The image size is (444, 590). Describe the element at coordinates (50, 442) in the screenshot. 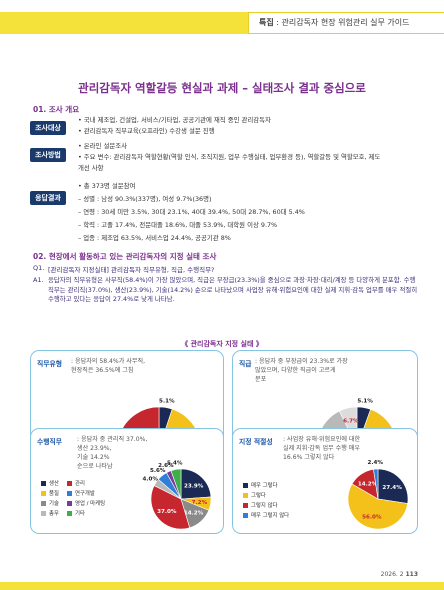

I see `duty-title: 수행직무` at that location.